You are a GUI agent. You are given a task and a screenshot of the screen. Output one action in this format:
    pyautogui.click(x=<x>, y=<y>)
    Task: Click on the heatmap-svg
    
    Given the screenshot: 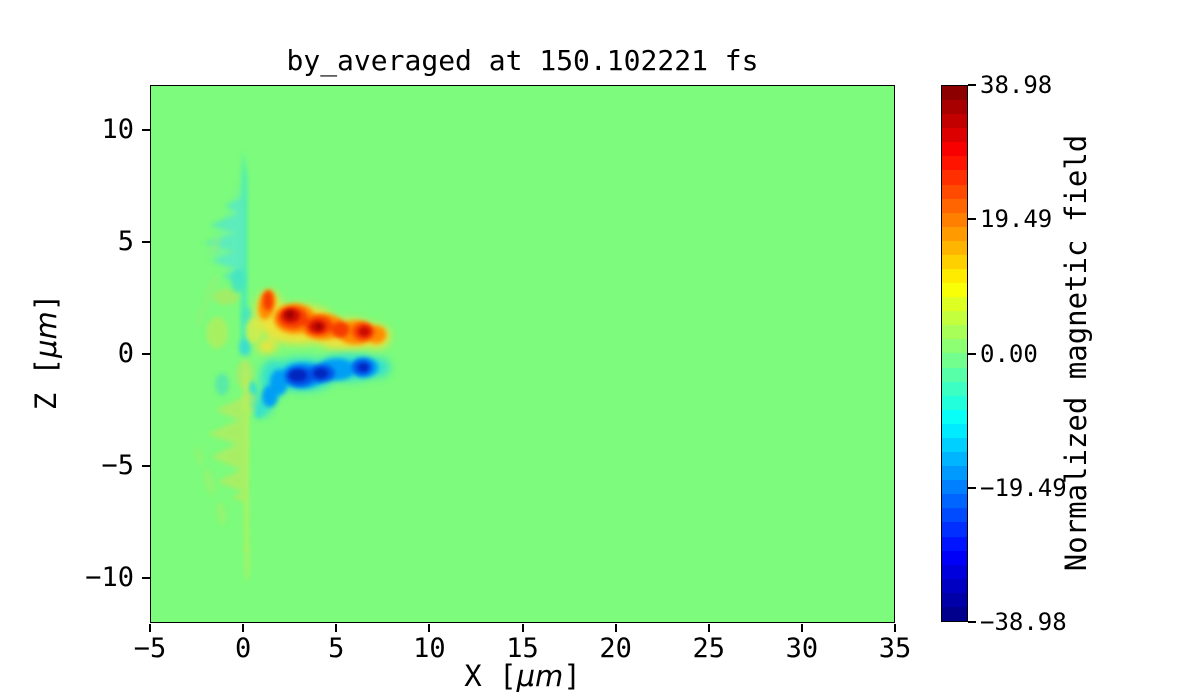 What is the action you would take?
    pyautogui.click(x=292, y=366)
    